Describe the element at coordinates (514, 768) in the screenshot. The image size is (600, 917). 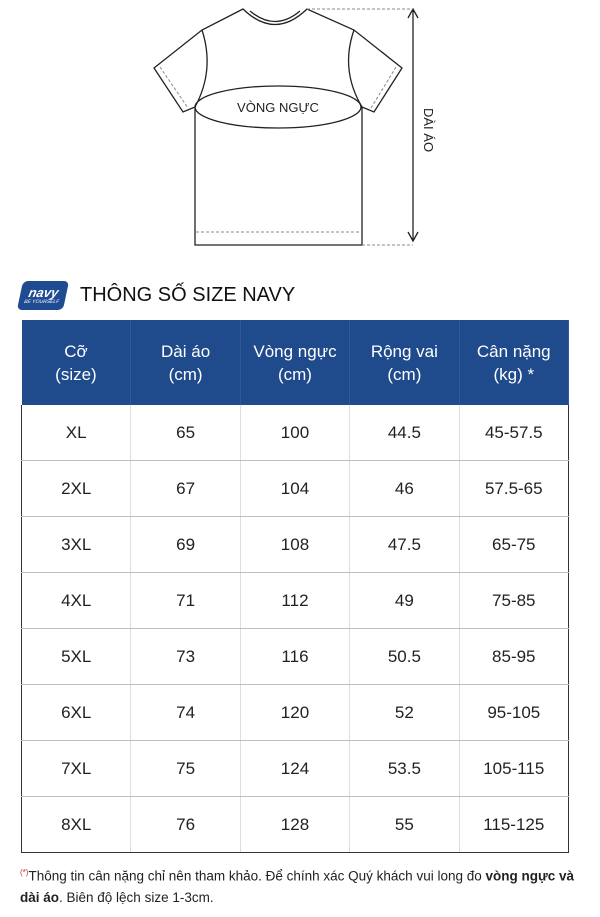
I see `table-cell: 105-115` at that location.